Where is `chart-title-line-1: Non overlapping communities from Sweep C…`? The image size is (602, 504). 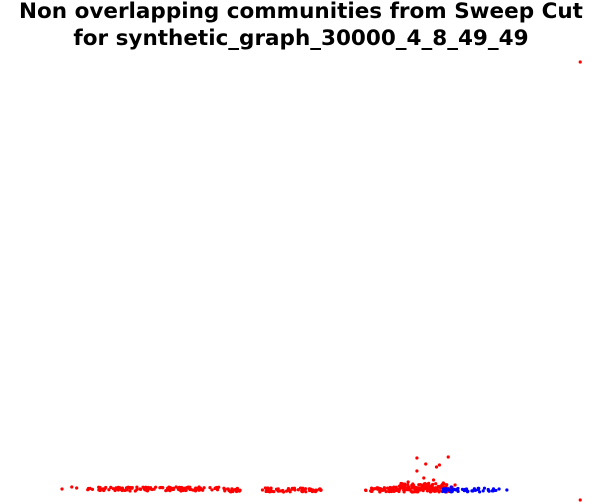
chart-title-line-1: Non overlapping communities from Sweep C… is located at coordinates (301, 12).